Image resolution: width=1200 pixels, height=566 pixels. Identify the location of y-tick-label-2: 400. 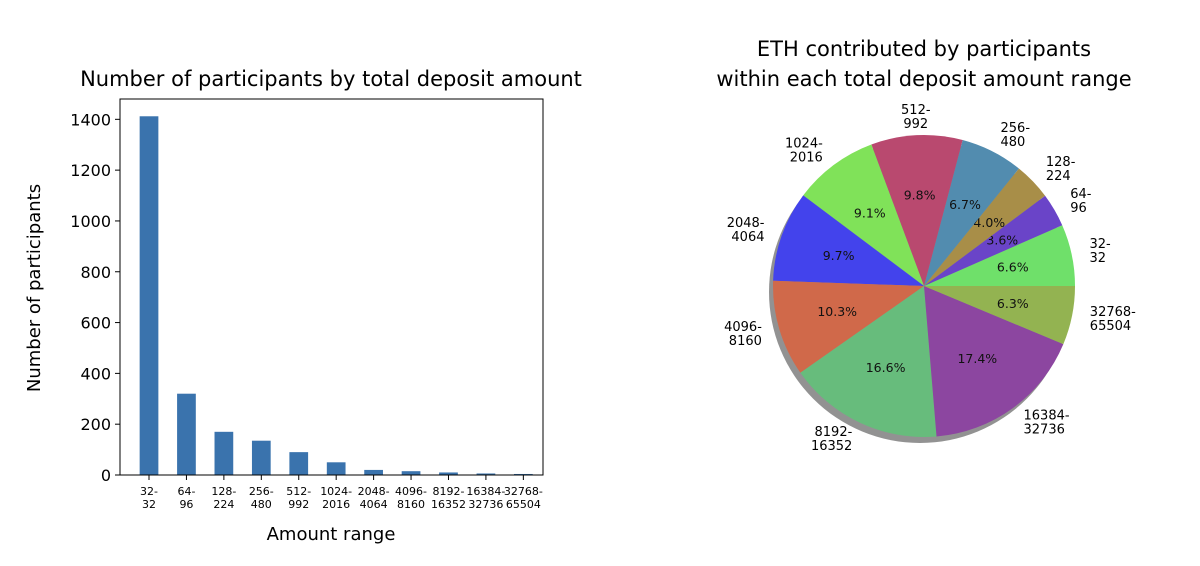
(95, 373).